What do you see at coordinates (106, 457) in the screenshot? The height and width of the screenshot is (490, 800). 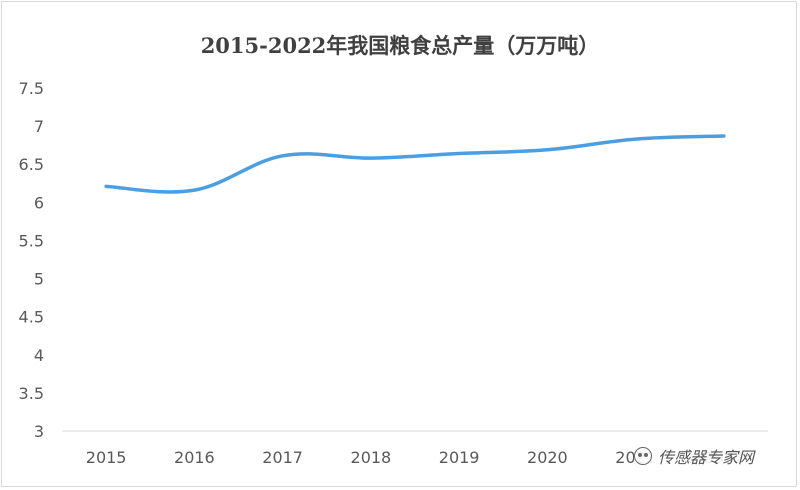 I see `x-tick-label: 2015` at bounding box center [106, 457].